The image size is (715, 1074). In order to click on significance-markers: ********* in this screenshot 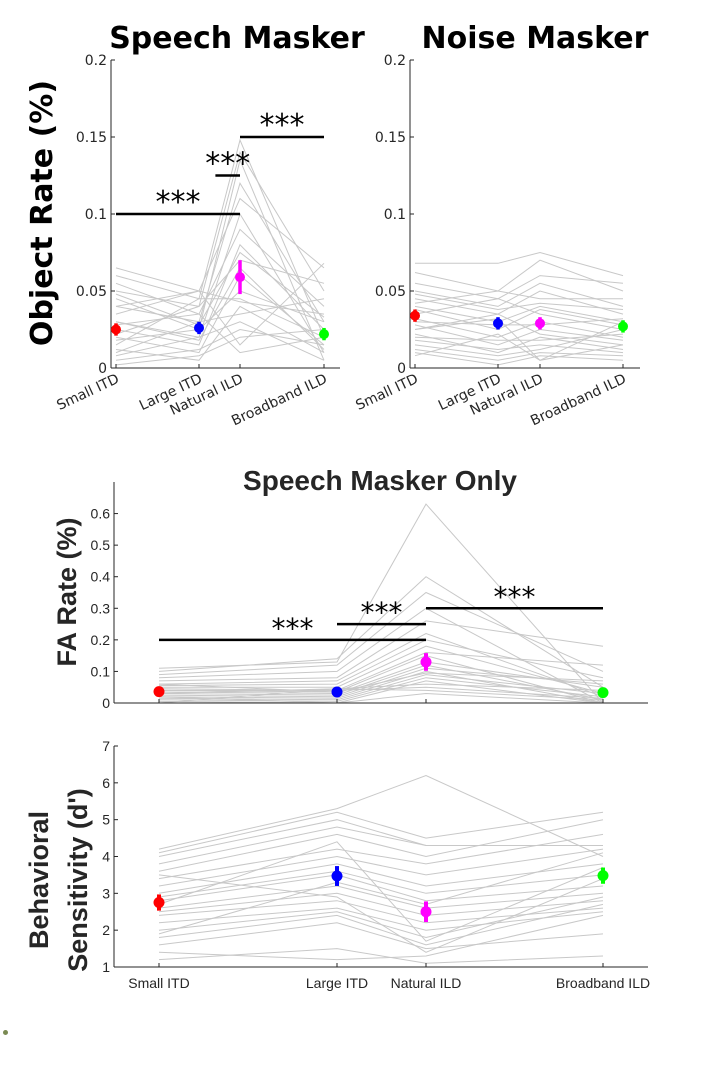, I will do `click(220, 164)`.